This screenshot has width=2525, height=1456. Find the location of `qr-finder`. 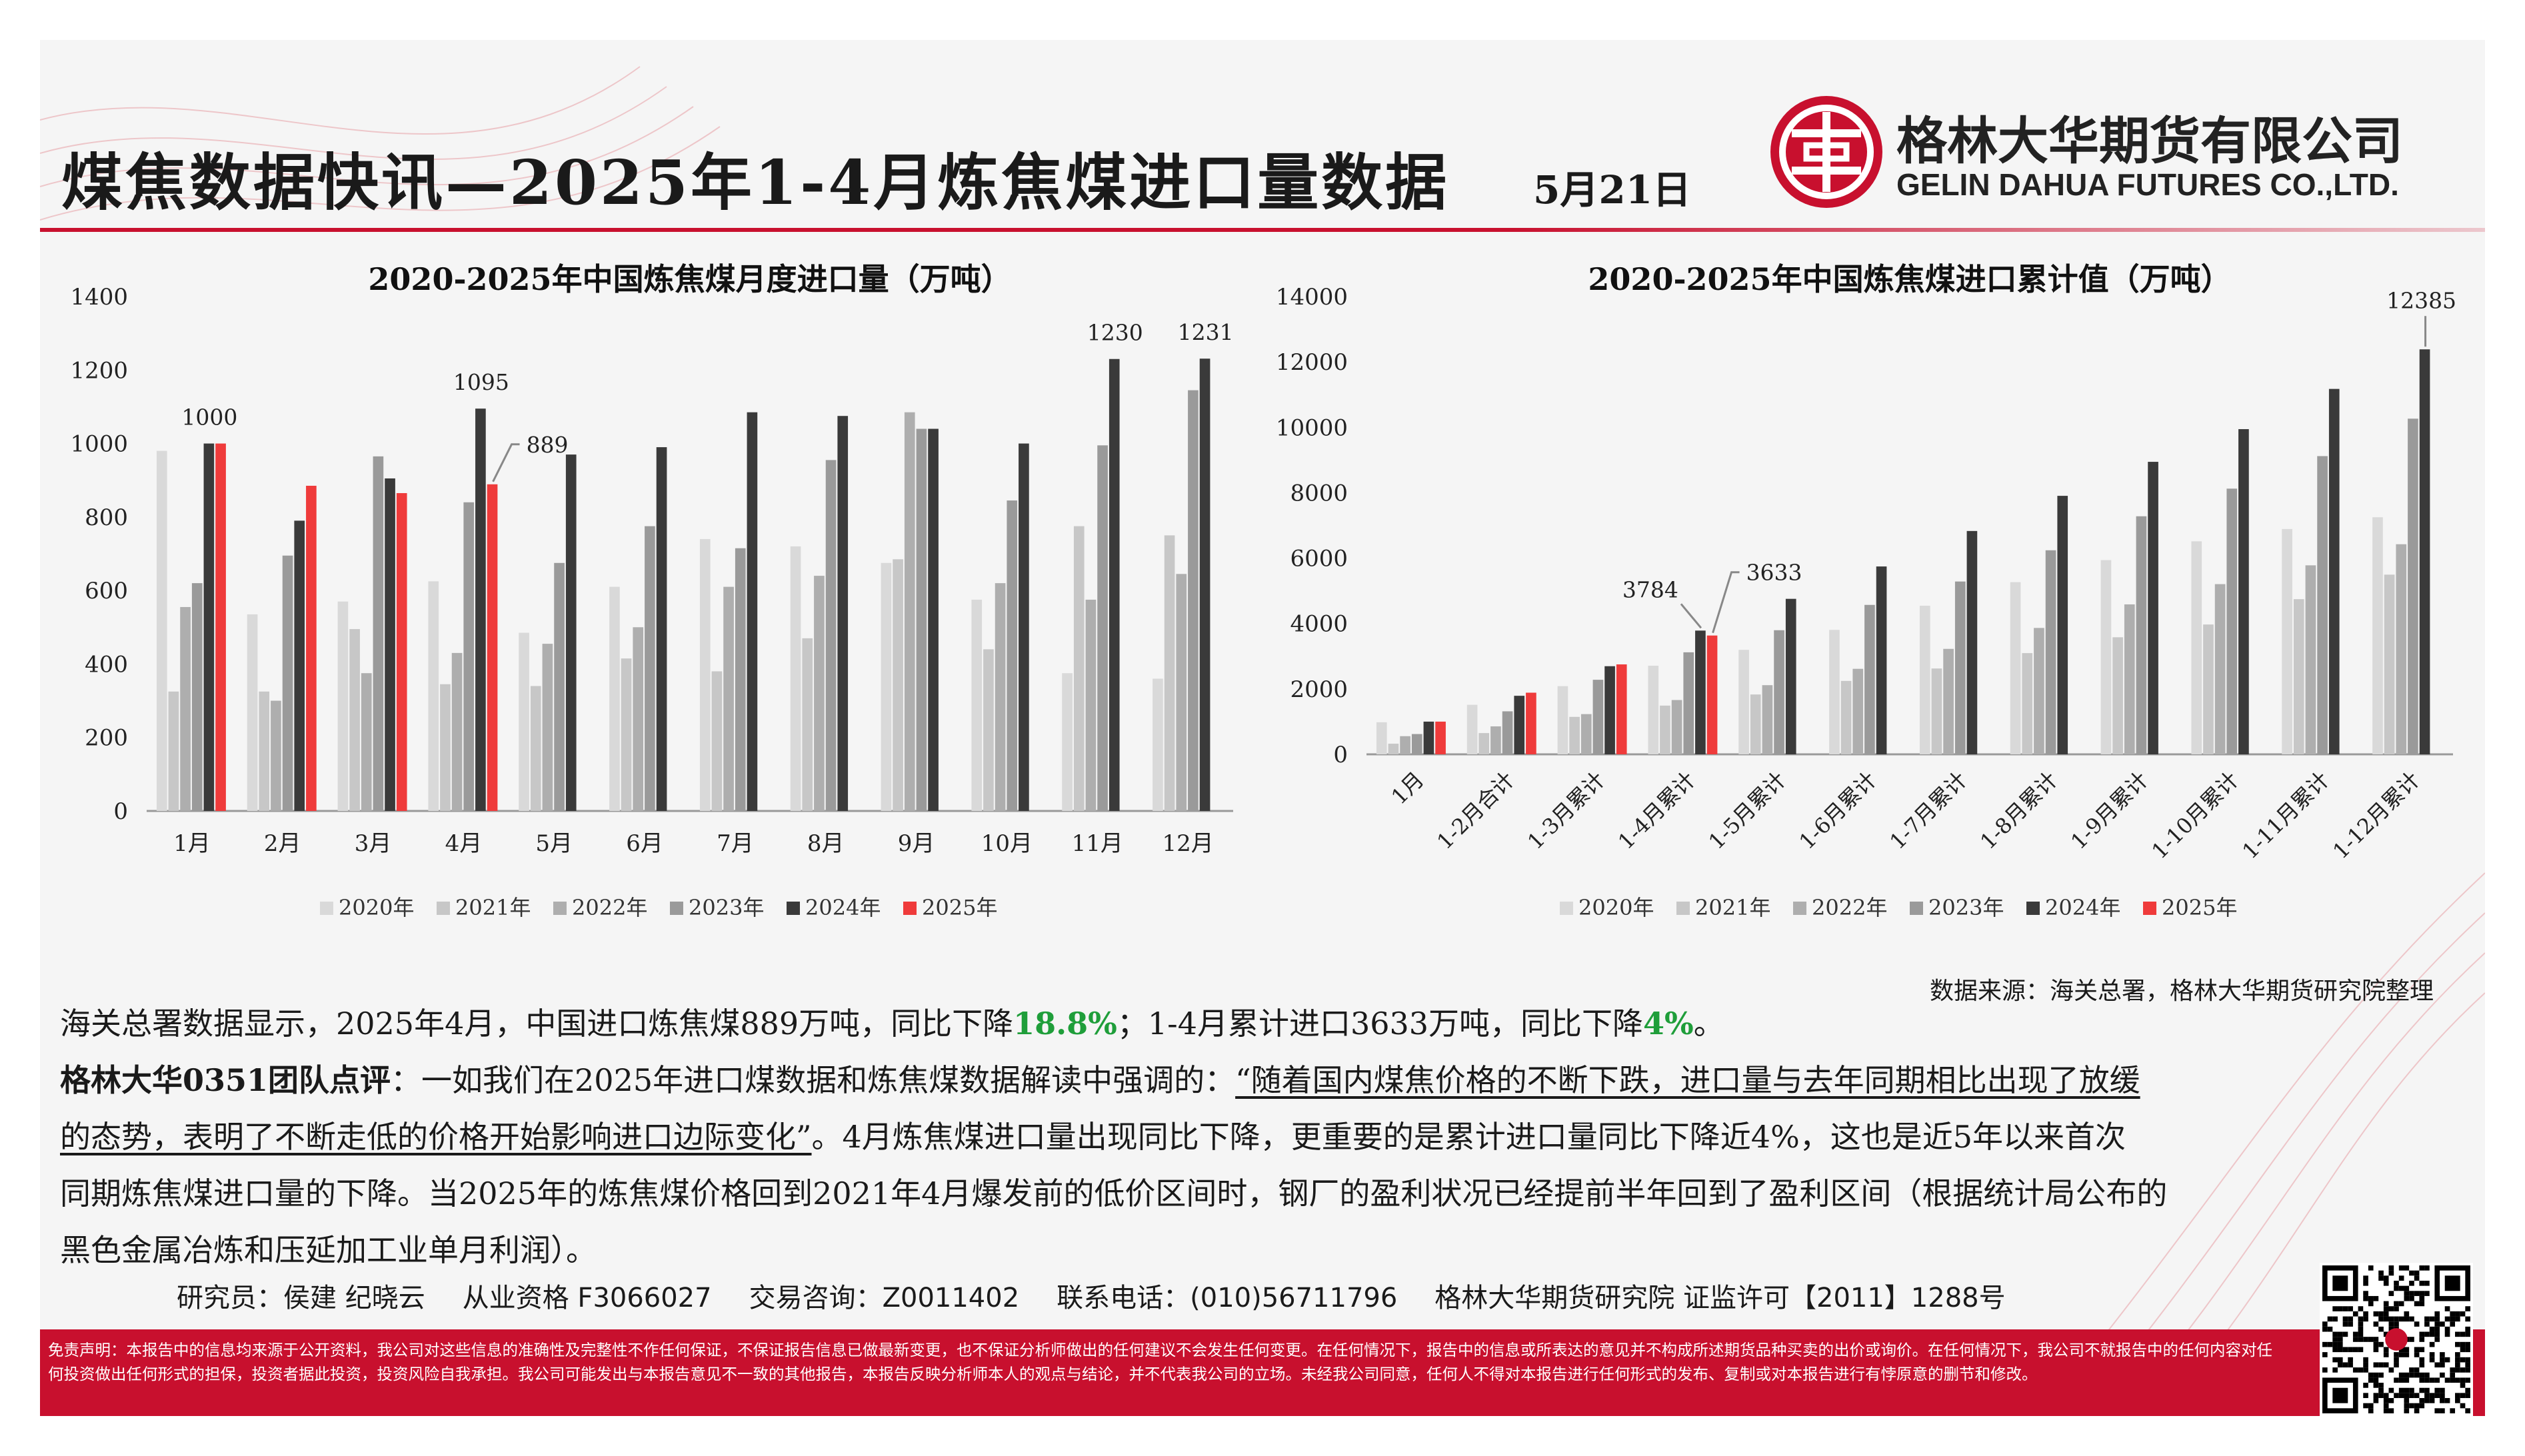

qr-finder is located at coordinates (2452, 1283).